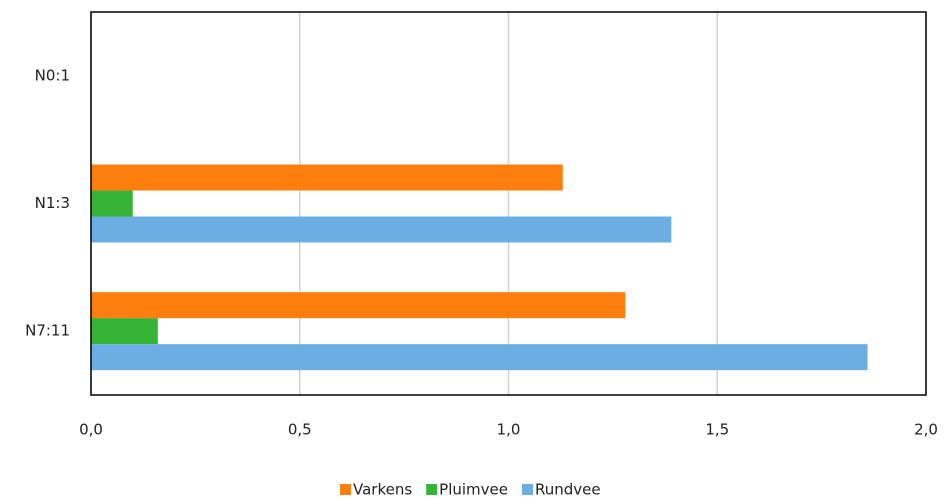 This screenshot has width=947, height=499. I want to click on legend-label: Varkens, so click(382, 490).